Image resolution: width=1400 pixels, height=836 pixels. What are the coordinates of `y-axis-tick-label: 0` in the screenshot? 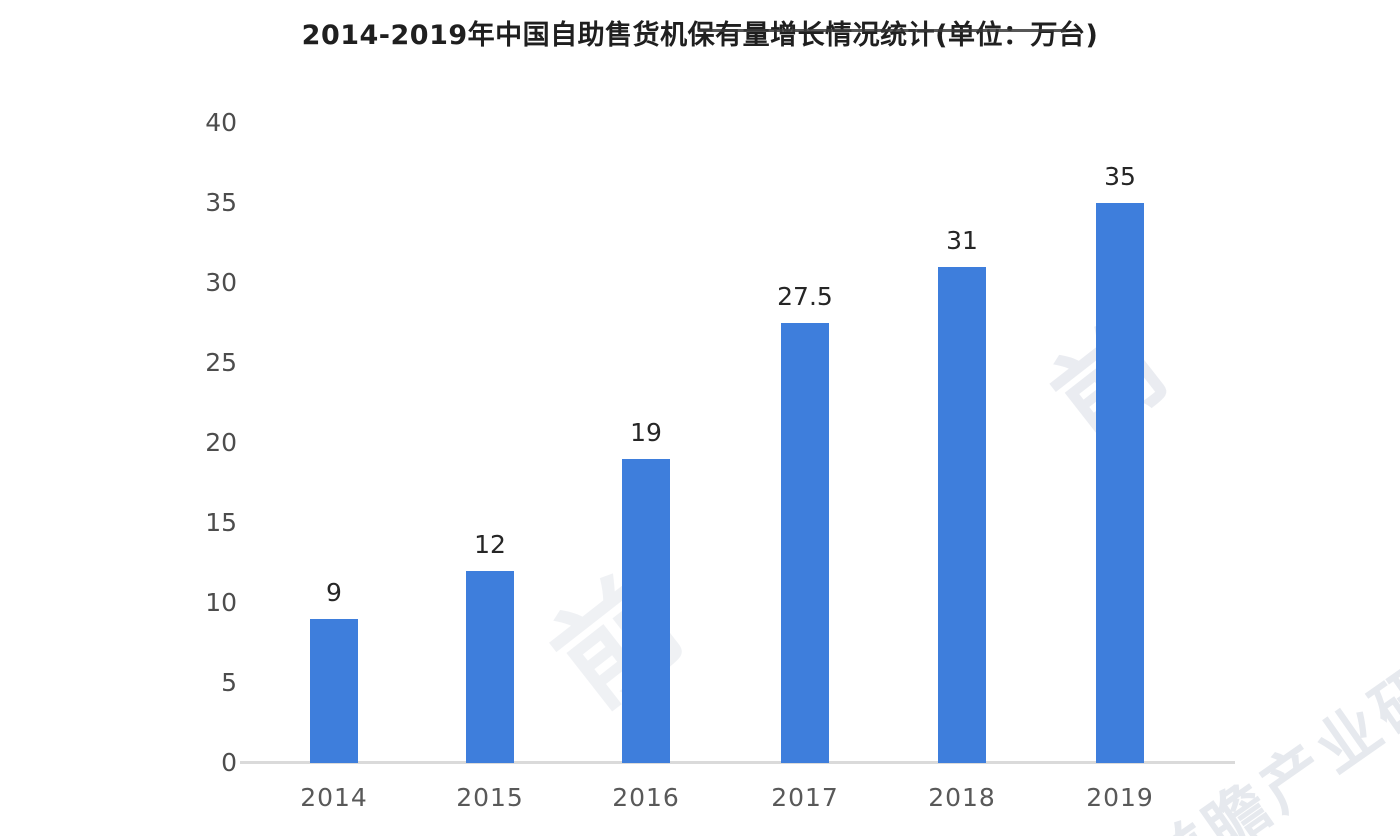 It's located at (229, 762).